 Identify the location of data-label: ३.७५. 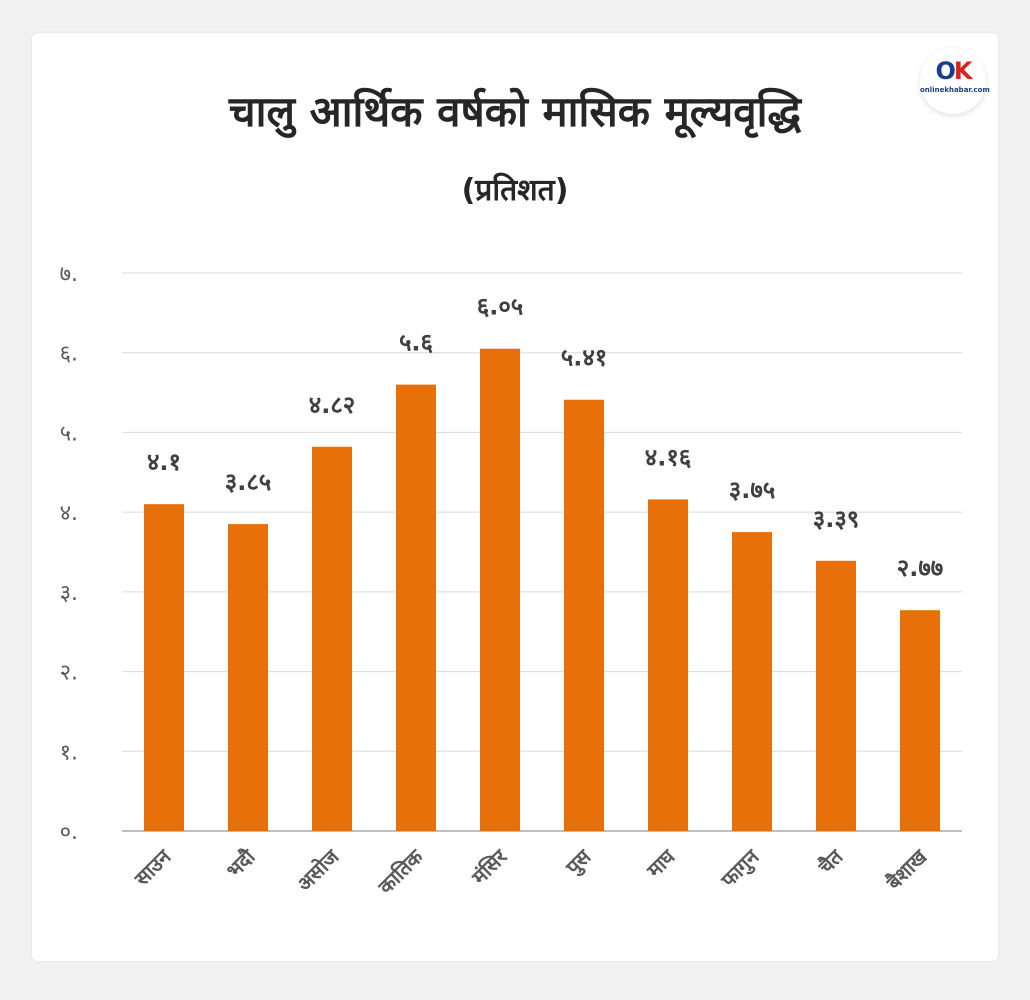
(752, 490).